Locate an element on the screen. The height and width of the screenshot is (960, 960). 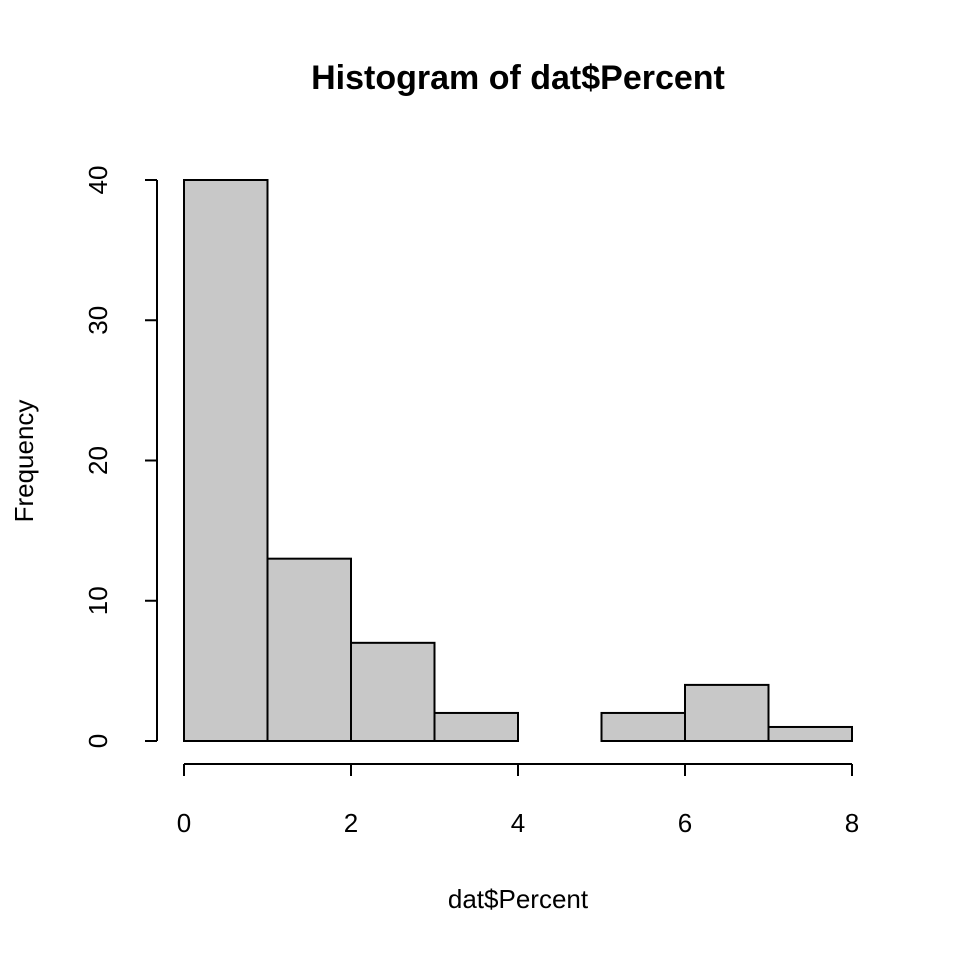
y-tick-label: 30 is located at coordinates (98, 320).